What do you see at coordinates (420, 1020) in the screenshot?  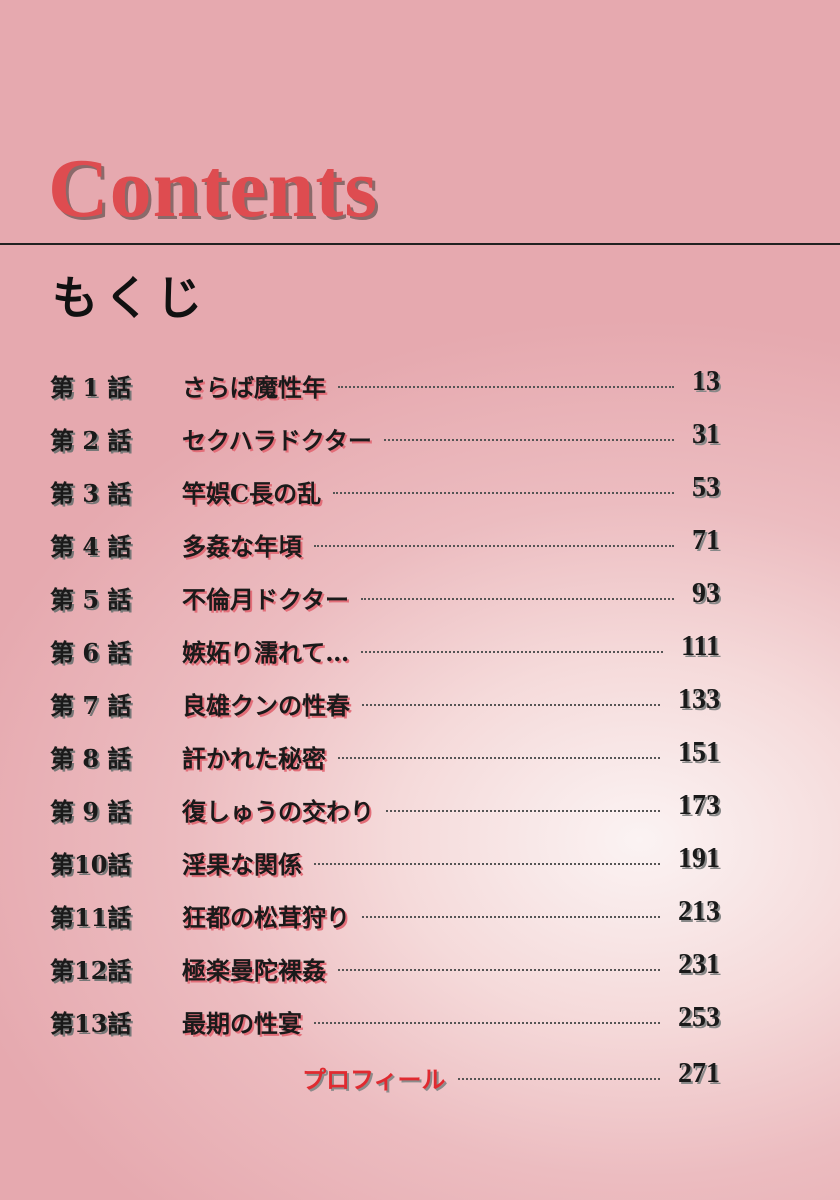 I see `toc-entry: 第13話 最期の性宴 253` at bounding box center [420, 1020].